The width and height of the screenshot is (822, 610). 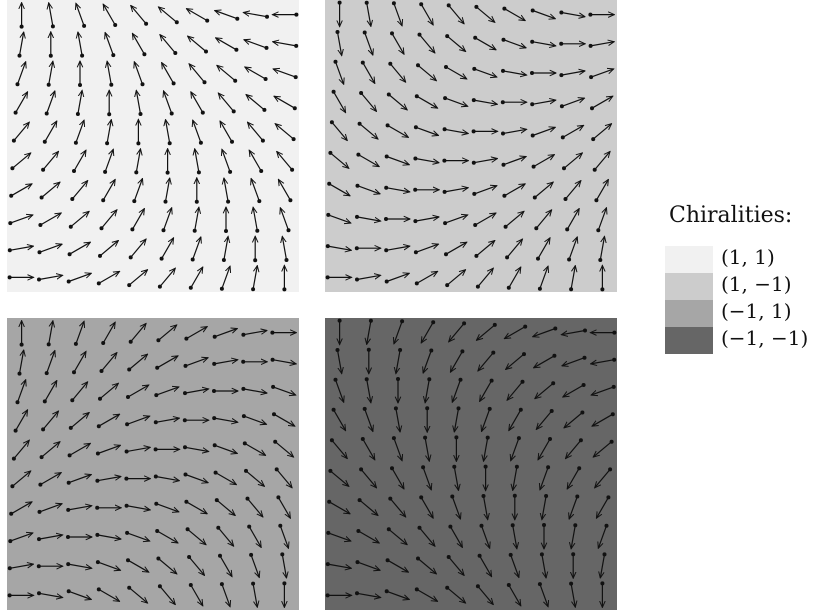 I want to click on legend-title: Chiralities:, so click(x=731, y=215).